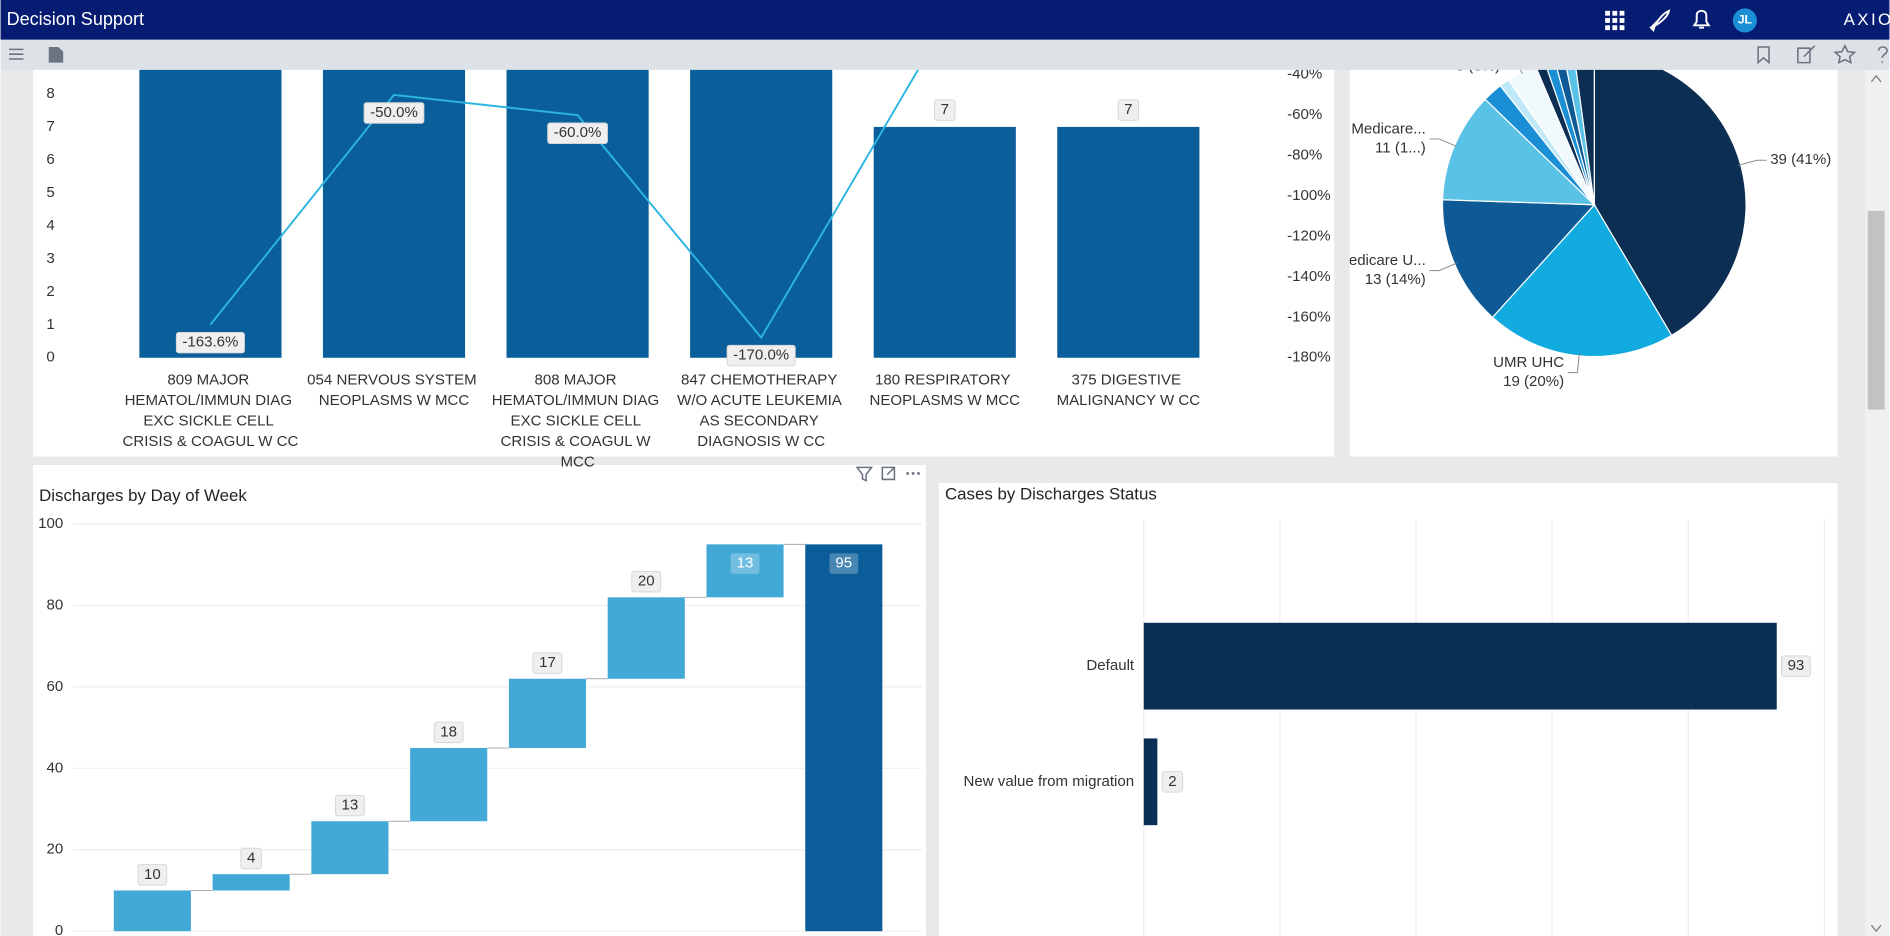 This screenshot has width=1890, height=936. I want to click on y-tick-label: 6, so click(50, 159).